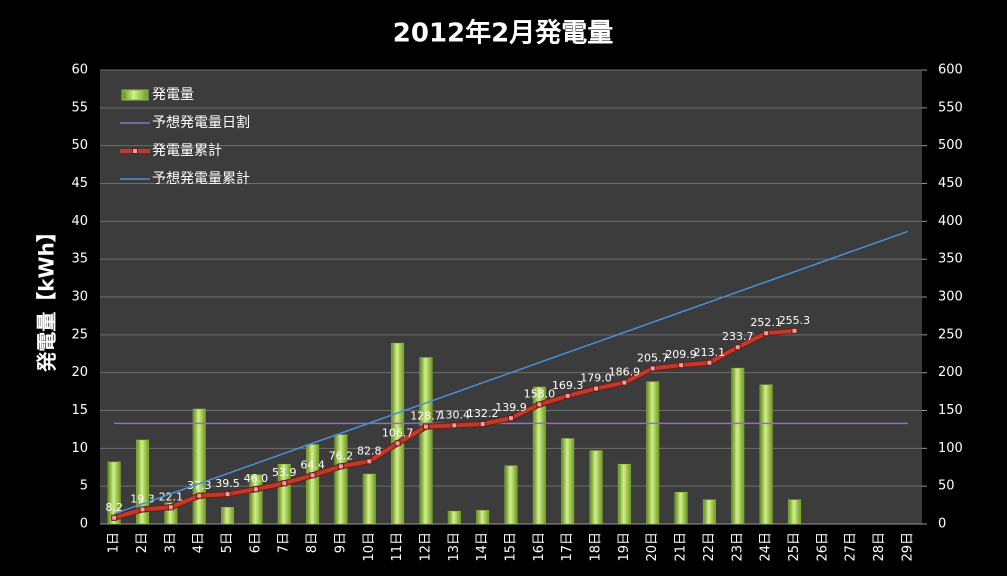 Image resolution: width=1007 pixels, height=576 pixels. I want to click on y2-tick-label: 100, so click(950, 448).